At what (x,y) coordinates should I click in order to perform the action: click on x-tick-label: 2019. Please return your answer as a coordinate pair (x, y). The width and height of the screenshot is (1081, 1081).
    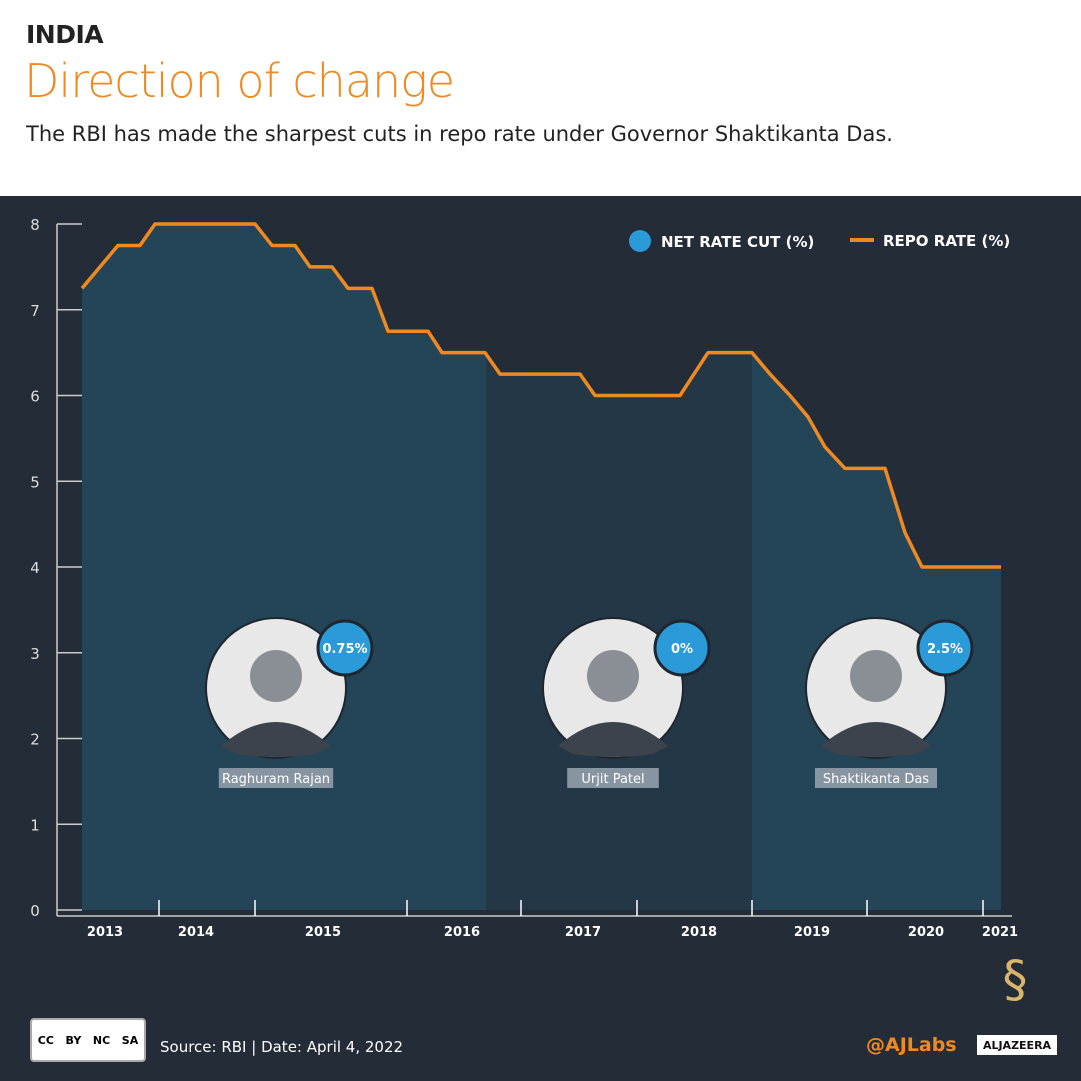
    Looking at the image, I should click on (812, 932).